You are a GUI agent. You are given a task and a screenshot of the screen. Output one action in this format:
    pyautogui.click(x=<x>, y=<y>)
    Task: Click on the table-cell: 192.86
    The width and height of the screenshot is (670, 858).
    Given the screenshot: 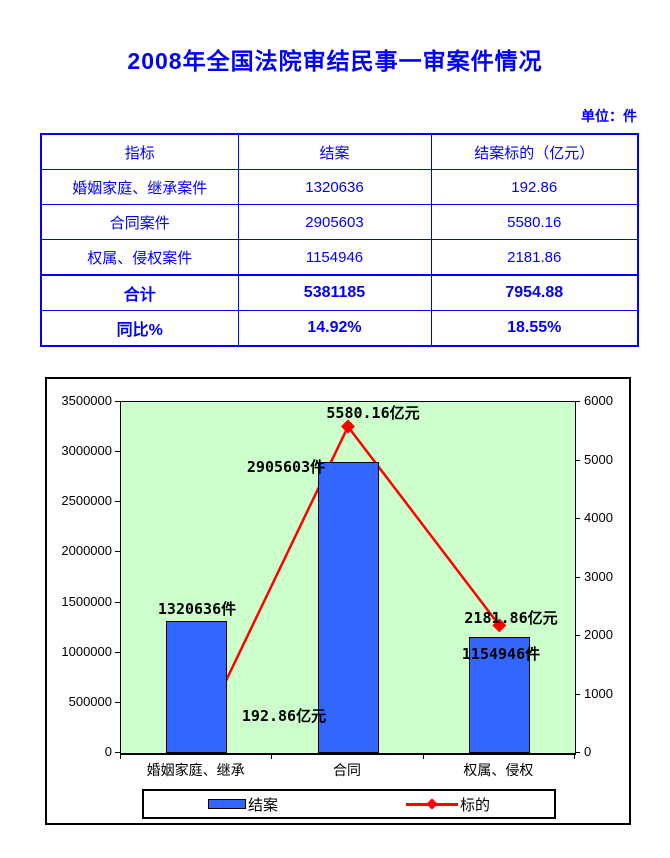 What is the action you would take?
    pyautogui.click(x=534, y=187)
    